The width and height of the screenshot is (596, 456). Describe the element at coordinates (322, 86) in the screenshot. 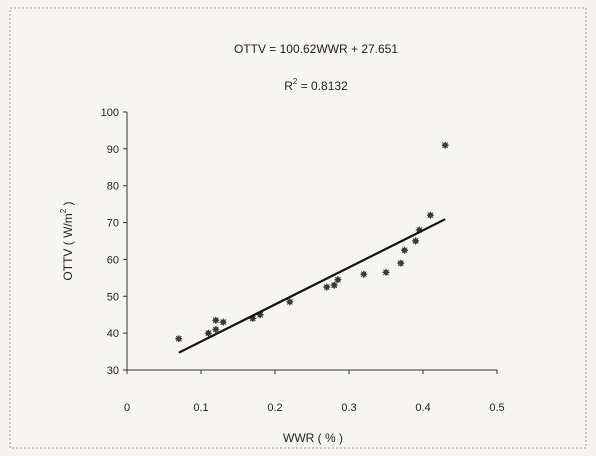

I see `r2-value: = 0.8132` at that location.